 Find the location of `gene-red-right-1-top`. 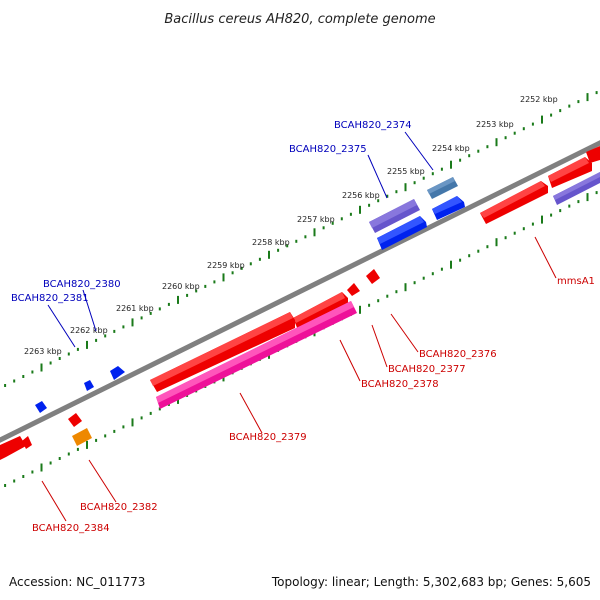

gene-red-right-1-top is located at coordinates (512, 199).